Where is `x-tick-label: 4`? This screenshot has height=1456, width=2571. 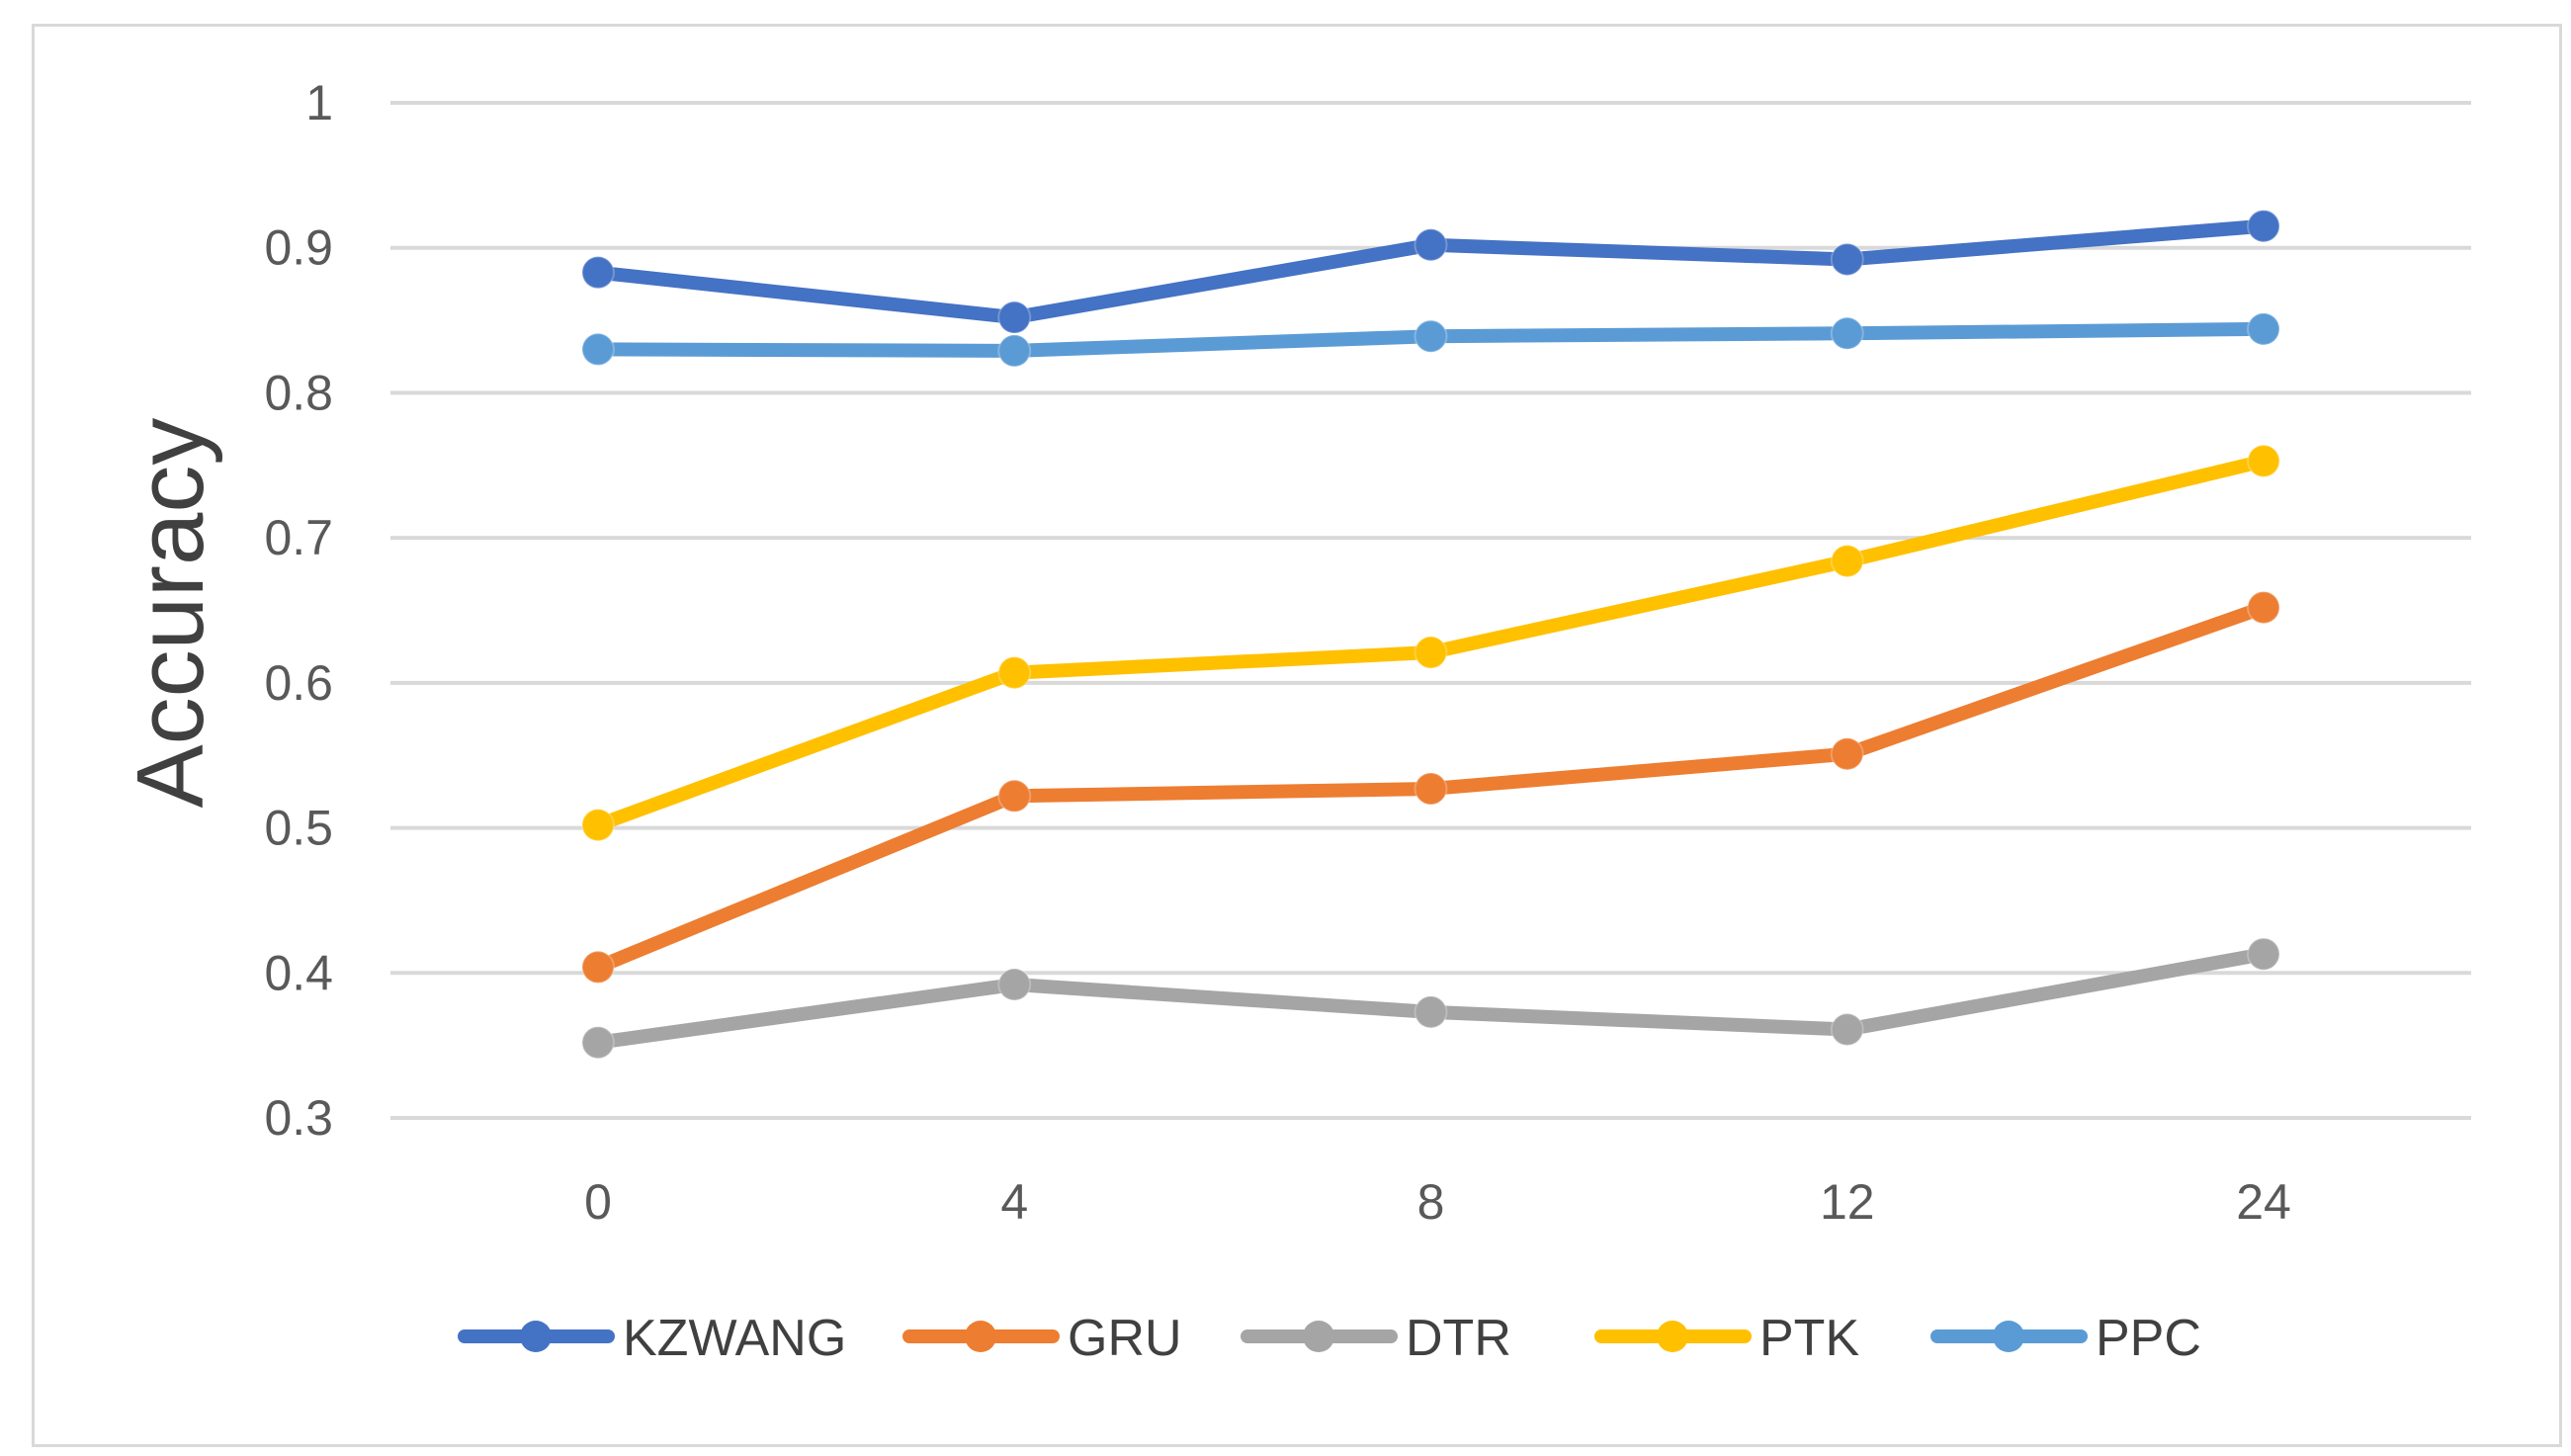 x-tick-label: 4 is located at coordinates (1014, 1202).